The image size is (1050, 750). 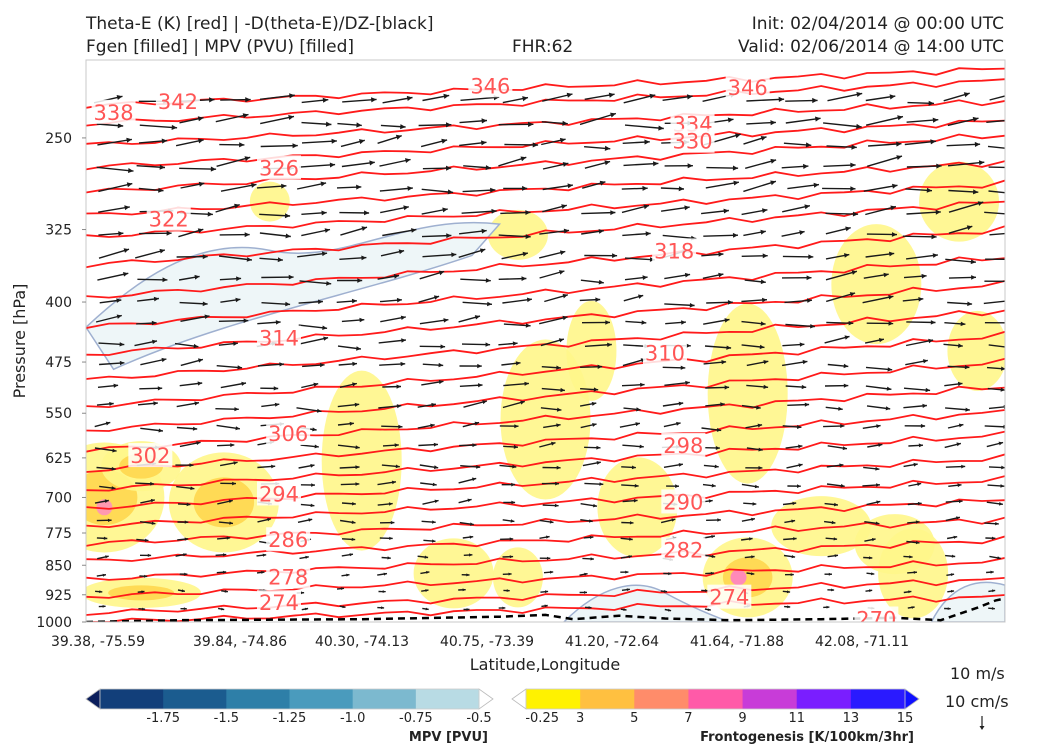 I want to click on theta-e-contour-label: 270, so click(x=876, y=619).